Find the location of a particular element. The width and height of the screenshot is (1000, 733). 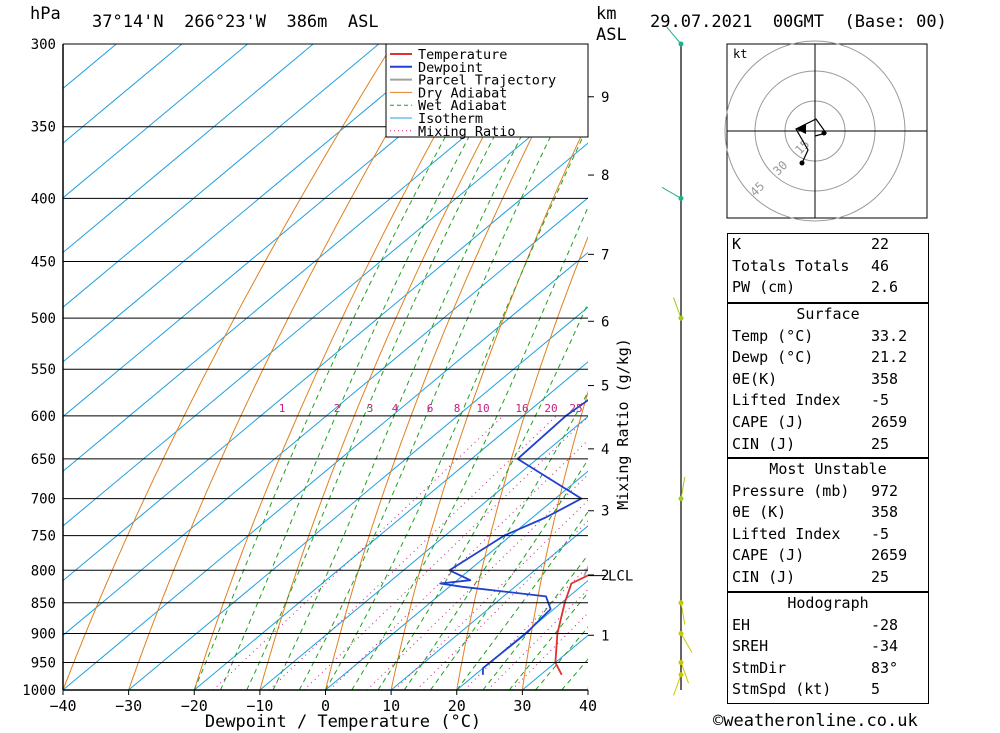

table-row: CIN (J) 25 is located at coordinates (828, 578).